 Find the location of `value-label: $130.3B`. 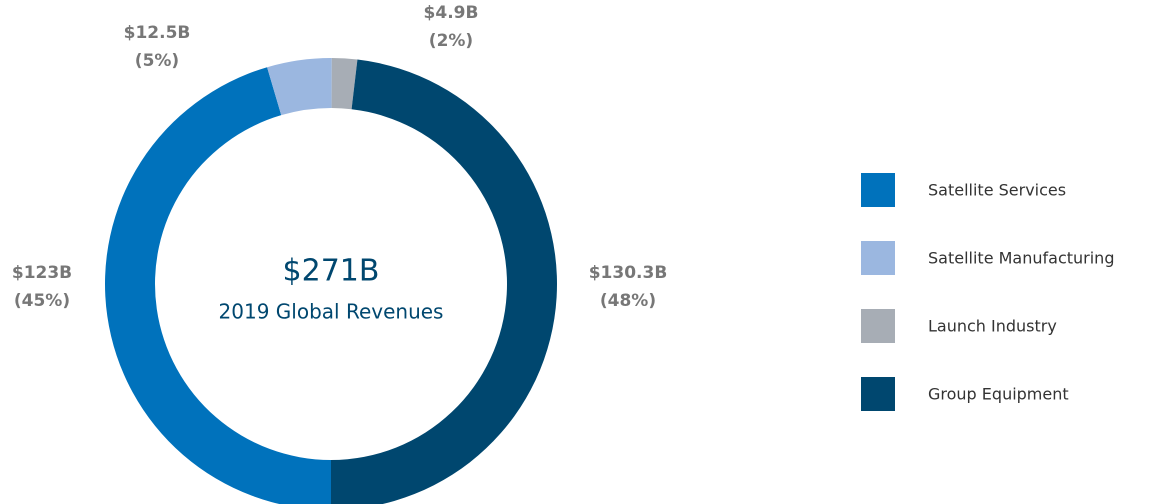

value-label: $130.3B is located at coordinates (628, 273).